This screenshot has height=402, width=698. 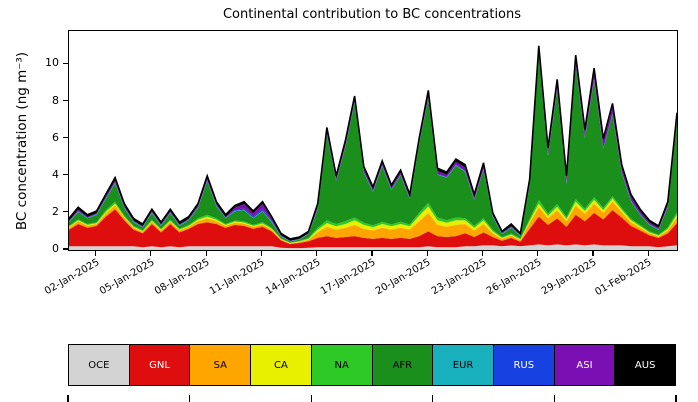 What do you see at coordinates (281, 365) in the screenshot?
I see `legend-item-CA: CA` at bounding box center [281, 365].